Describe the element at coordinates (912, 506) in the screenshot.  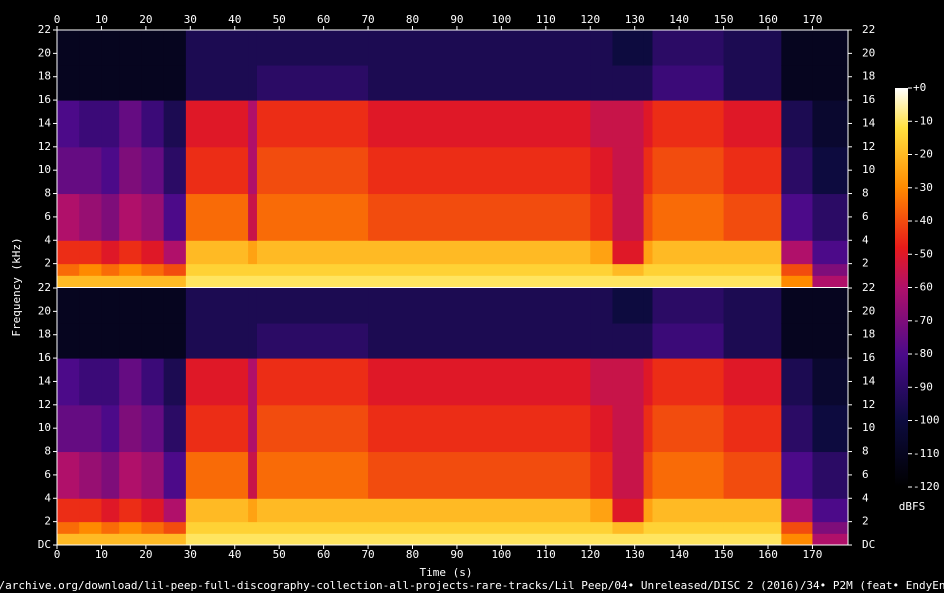
I see `colorbar-label: dBFS` at that location.